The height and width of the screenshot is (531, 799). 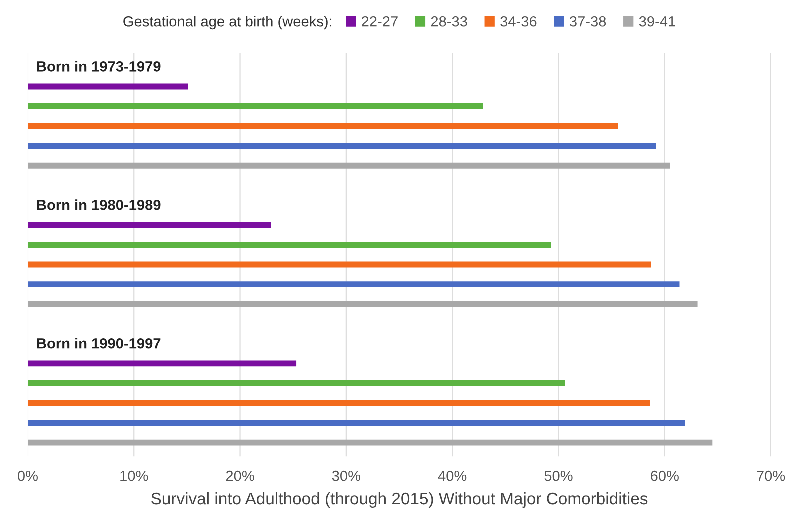 I want to click on y-tick-label: Born in 1973-1979, so click(x=99, y=66).